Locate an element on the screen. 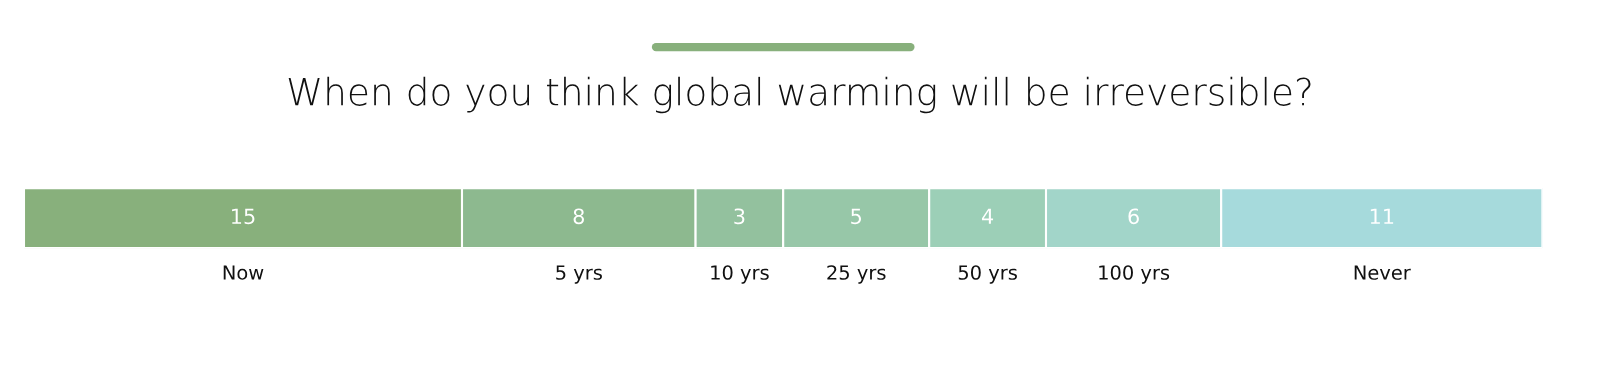 Image resolution: width=1600 pixels, height=380 pixels. data-label: 3 is located at coordinates (739, 216).